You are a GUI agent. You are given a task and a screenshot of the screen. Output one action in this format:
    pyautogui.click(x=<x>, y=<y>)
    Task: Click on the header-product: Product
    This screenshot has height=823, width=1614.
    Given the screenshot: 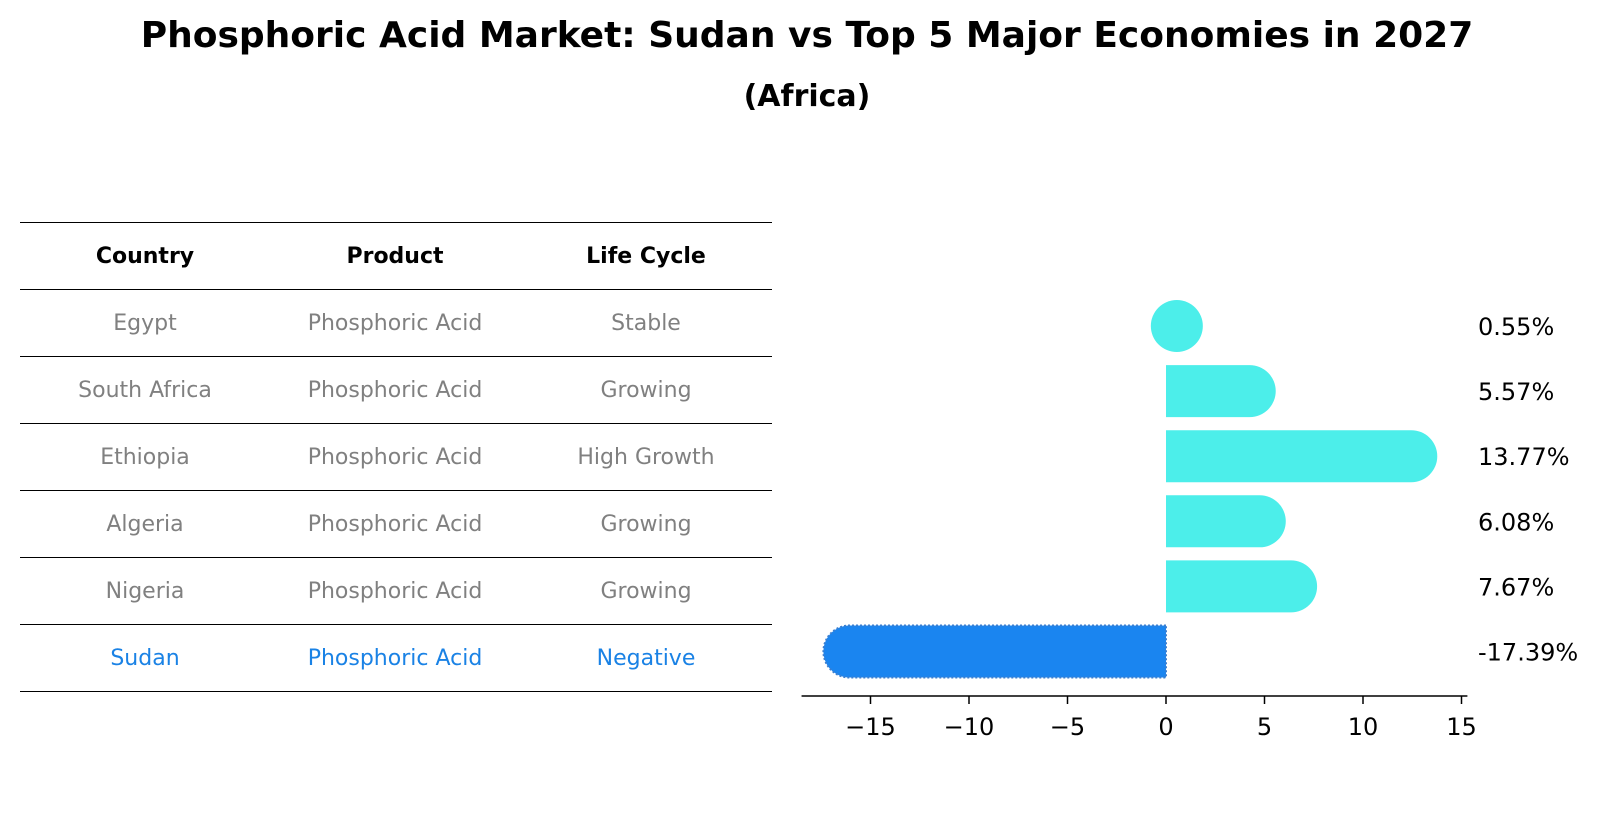 What is the action you would take?
    pyautogui.click(x=395, y=256)
    